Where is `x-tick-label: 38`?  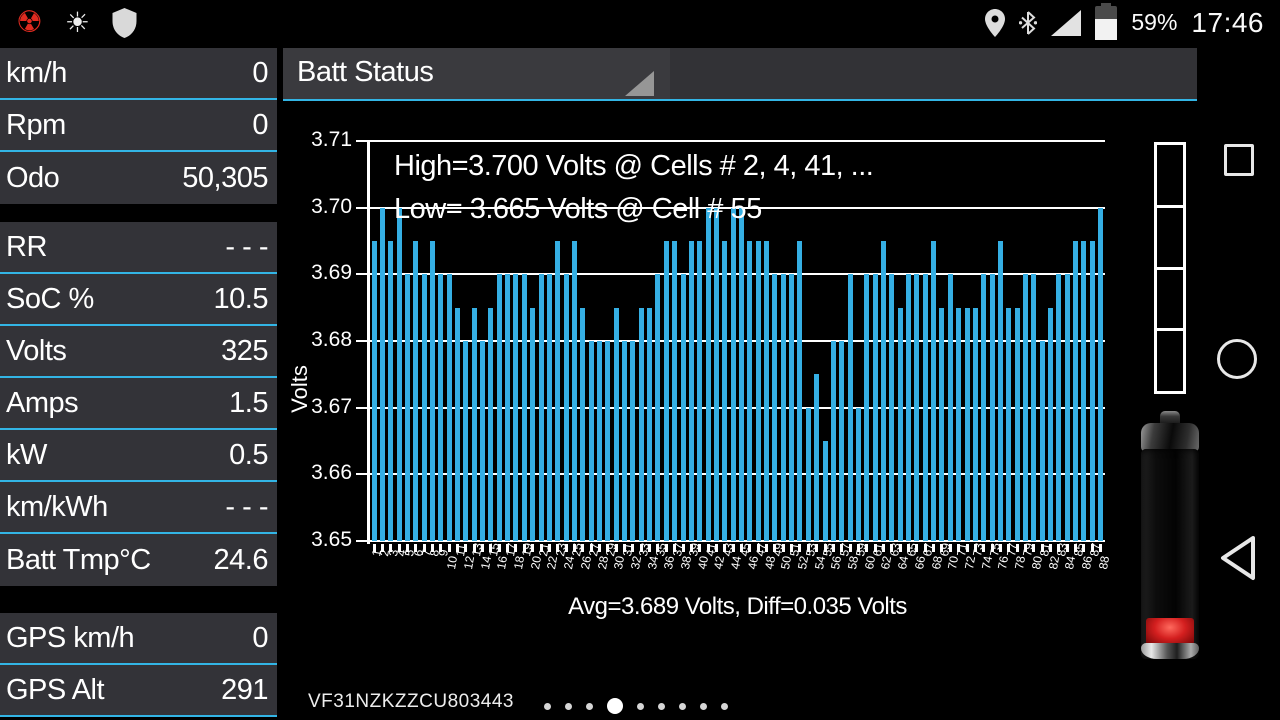 x-tick-label: 38 is located at coordinates (686, 562).